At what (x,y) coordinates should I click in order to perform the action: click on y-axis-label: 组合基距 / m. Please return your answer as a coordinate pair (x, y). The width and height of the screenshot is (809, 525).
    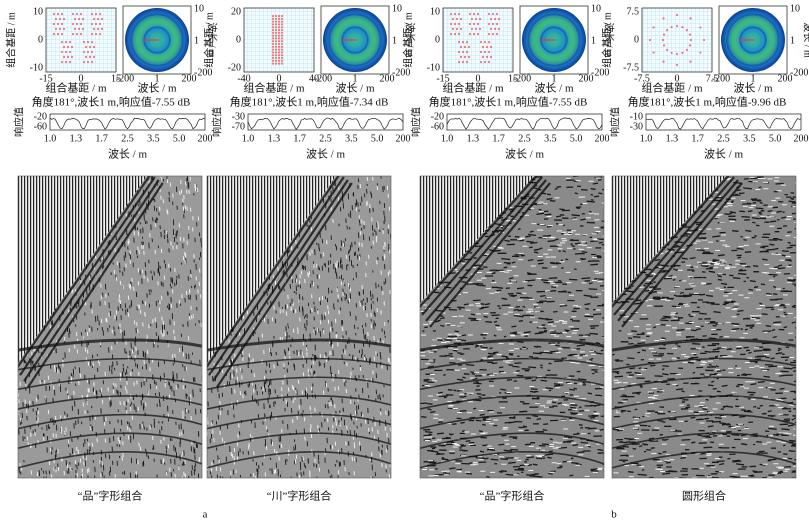
    Looking at the image, I should click on (208, 40).